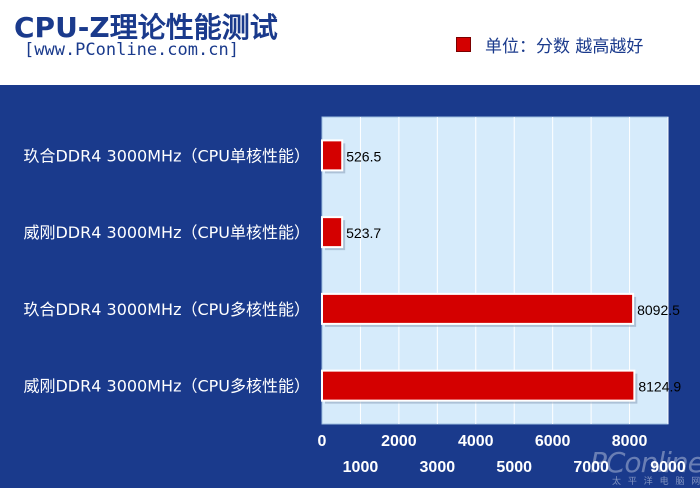 The height and width of the screenshot is (488, 700). I want to click on bar-value-label: 523.7, so click(363, 233).